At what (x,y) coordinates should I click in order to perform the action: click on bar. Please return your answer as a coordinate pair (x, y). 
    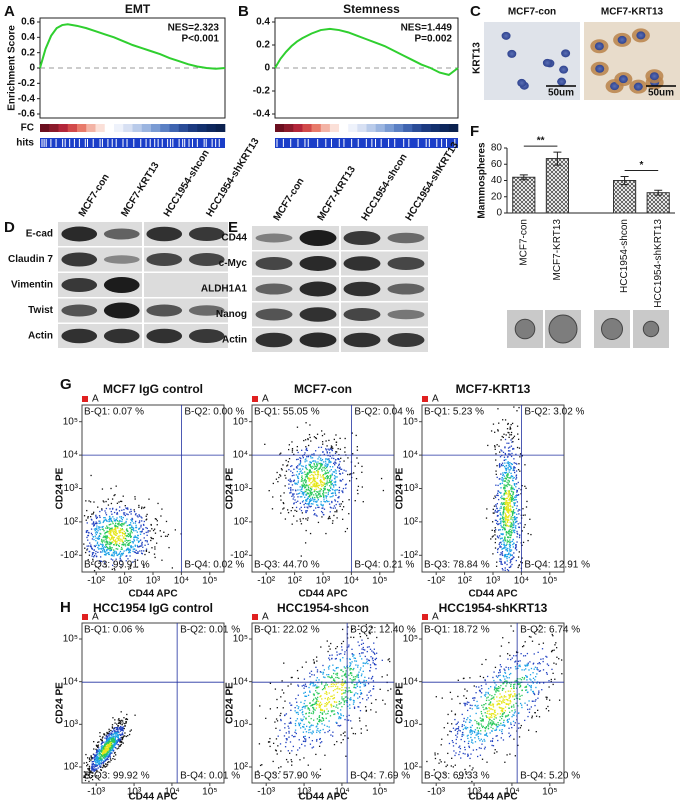
    Looking at the image, I should click on (557, 186).